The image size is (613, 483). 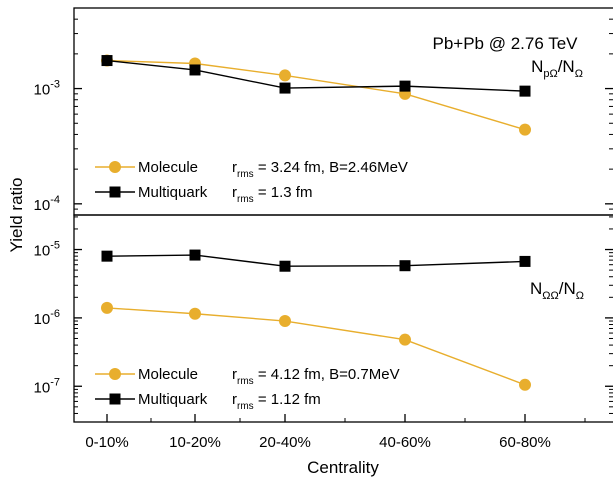 What do you see at coordinates (285, 442) in the screenshot?
I see `x-tick-label: 20-40%` at bounding box center [285, 442].